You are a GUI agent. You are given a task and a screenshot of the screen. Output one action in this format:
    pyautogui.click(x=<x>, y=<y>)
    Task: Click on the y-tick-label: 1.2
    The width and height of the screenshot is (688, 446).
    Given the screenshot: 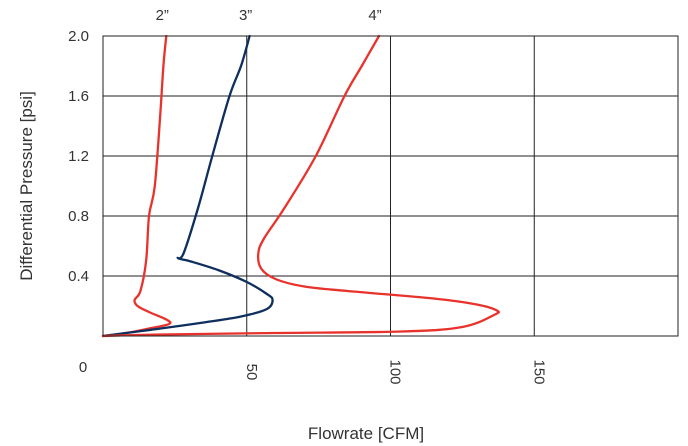 What is the action you would take?
    pyautogui.click(x=78, y=156)
    